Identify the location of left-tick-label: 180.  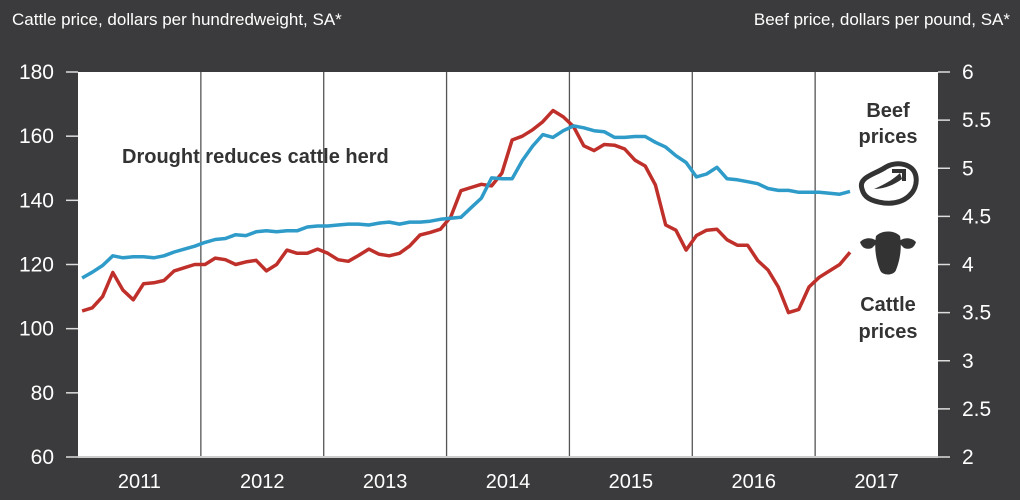
(36, 72).